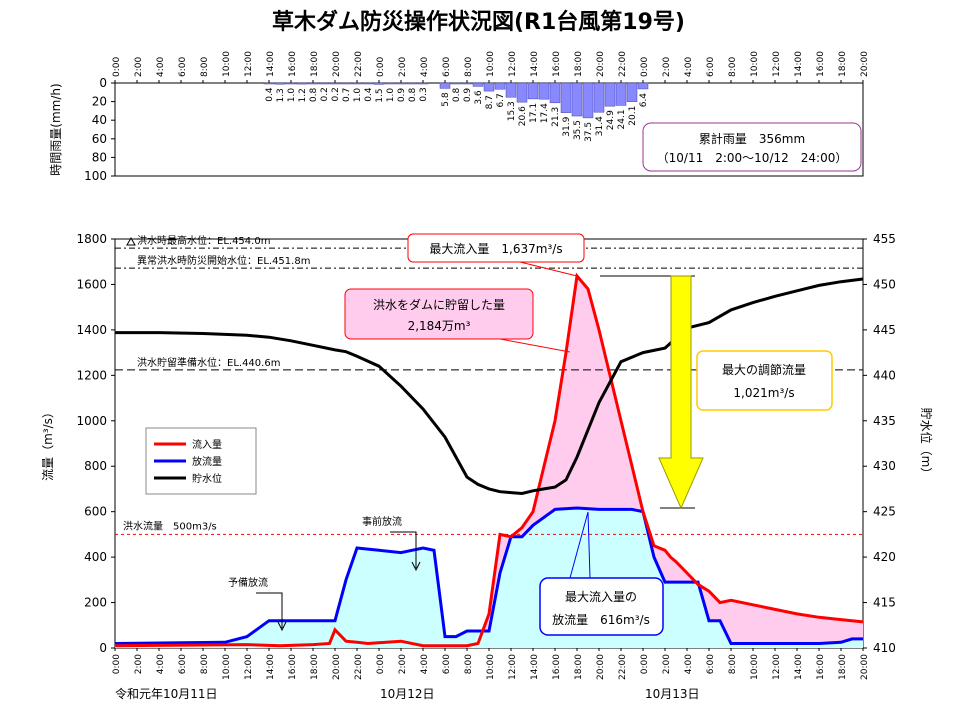  I want to click on rain-bar-label: 0.8, so click(314, 94).